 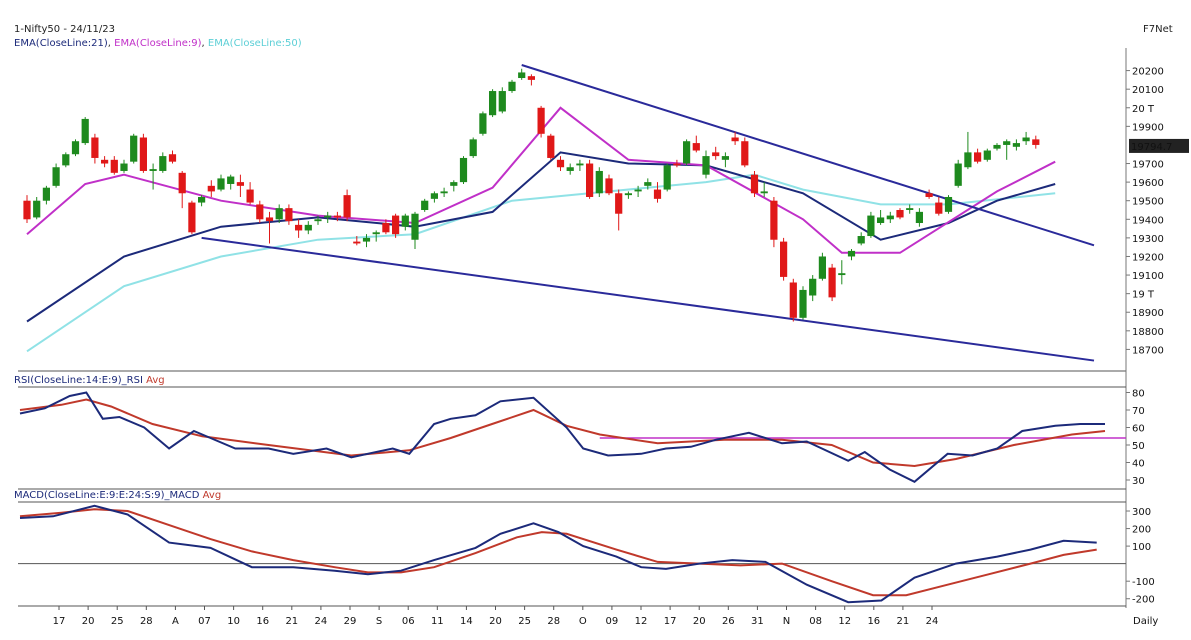 I want to click on price-tick-label: 20 T, so click(x=1143, y=109).